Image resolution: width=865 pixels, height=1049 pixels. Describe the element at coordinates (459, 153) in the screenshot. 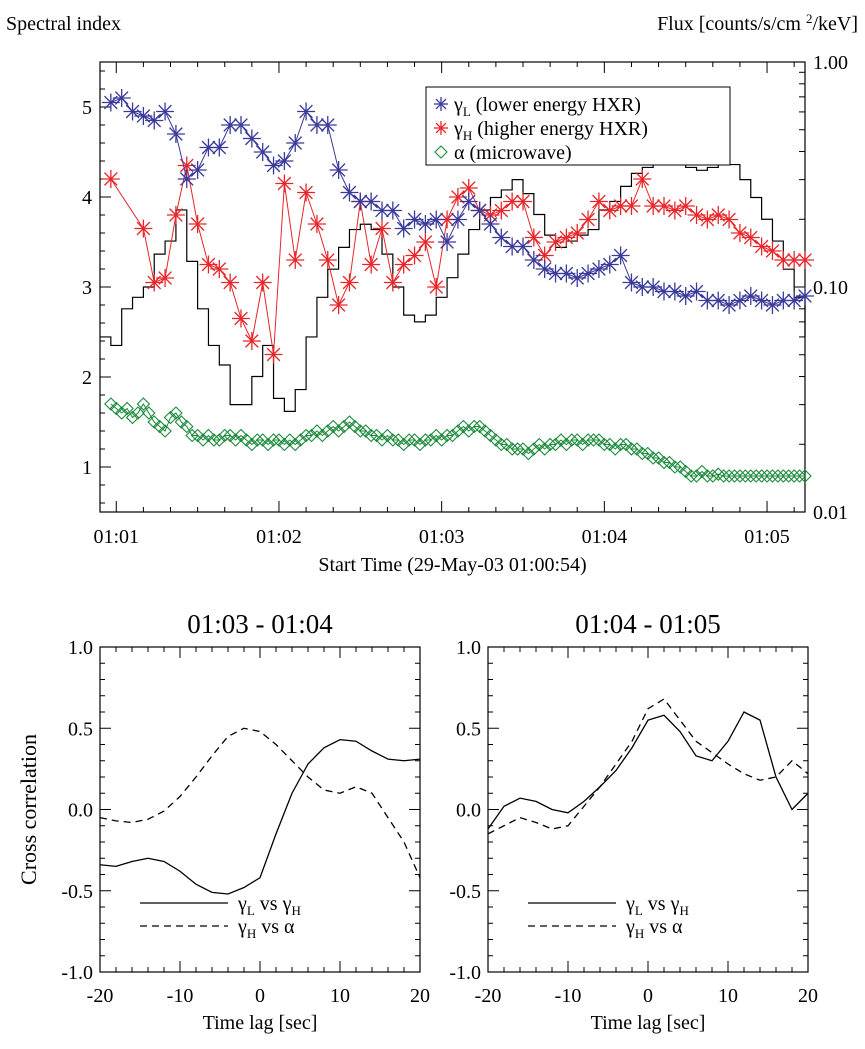

I see `legend-label-base: α` at that location.